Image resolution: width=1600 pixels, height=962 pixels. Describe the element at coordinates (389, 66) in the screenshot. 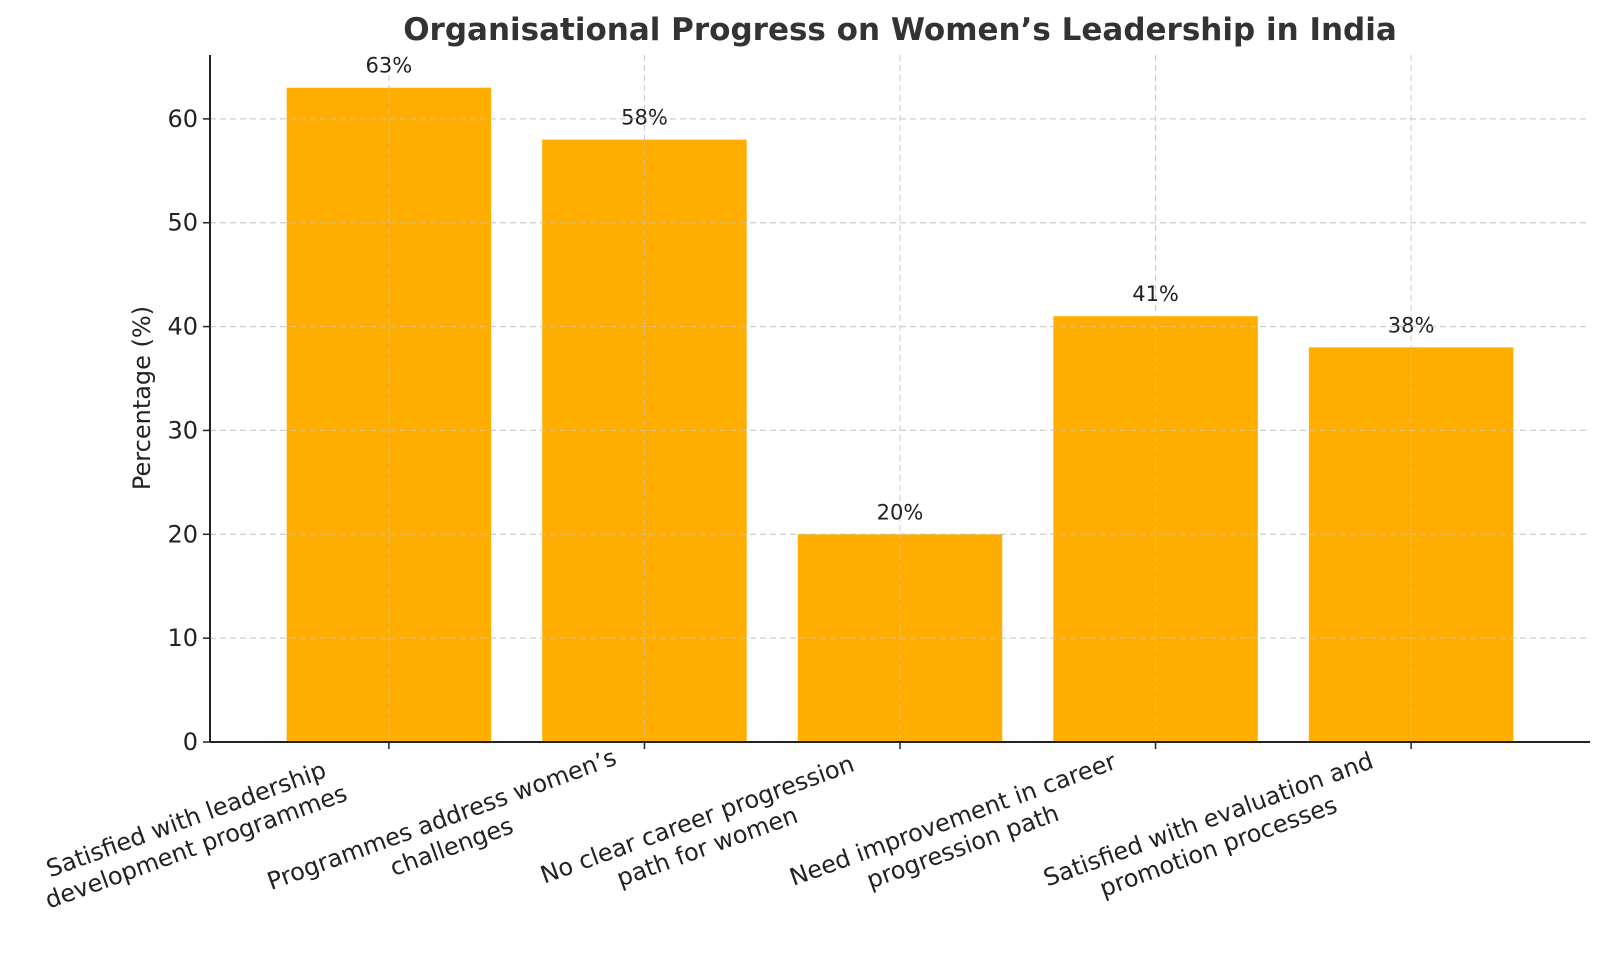

I see `data-label-0: 63%` at that location.